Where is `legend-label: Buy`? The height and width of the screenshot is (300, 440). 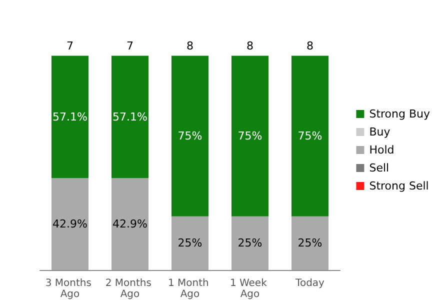
legend-label: Buy is located at coordinates (380, 132).